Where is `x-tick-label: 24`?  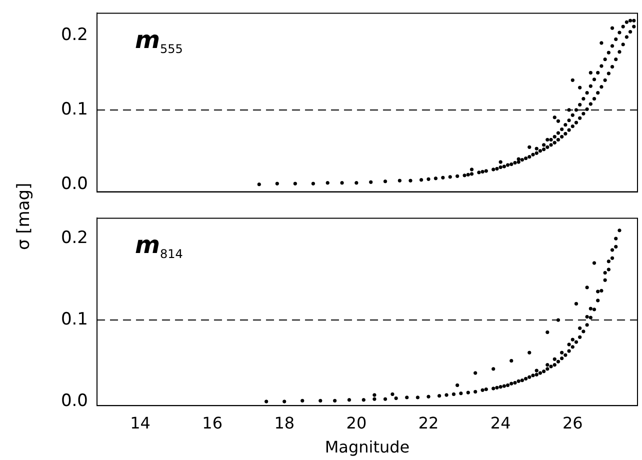
x-tick-label: 24 is located at coordinates (500, 422).